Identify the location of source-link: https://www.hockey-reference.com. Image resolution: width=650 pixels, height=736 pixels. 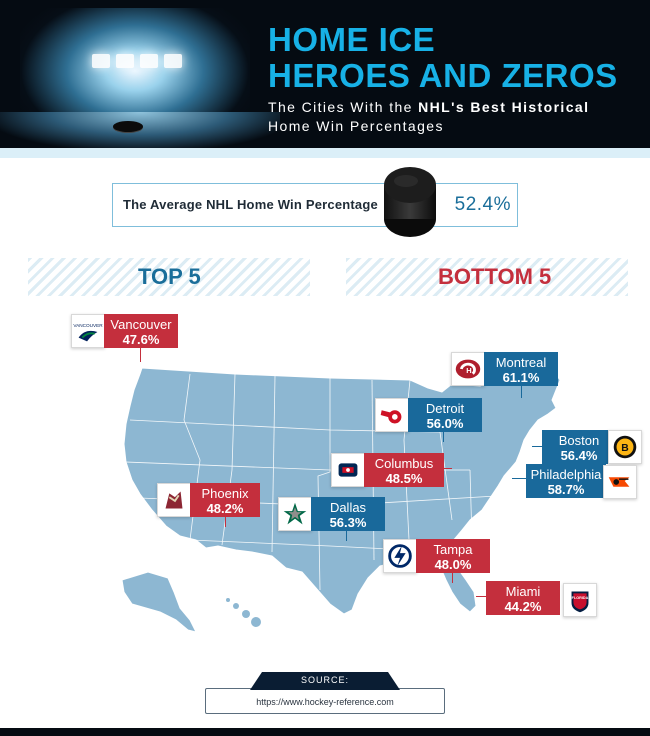
(325, 702).